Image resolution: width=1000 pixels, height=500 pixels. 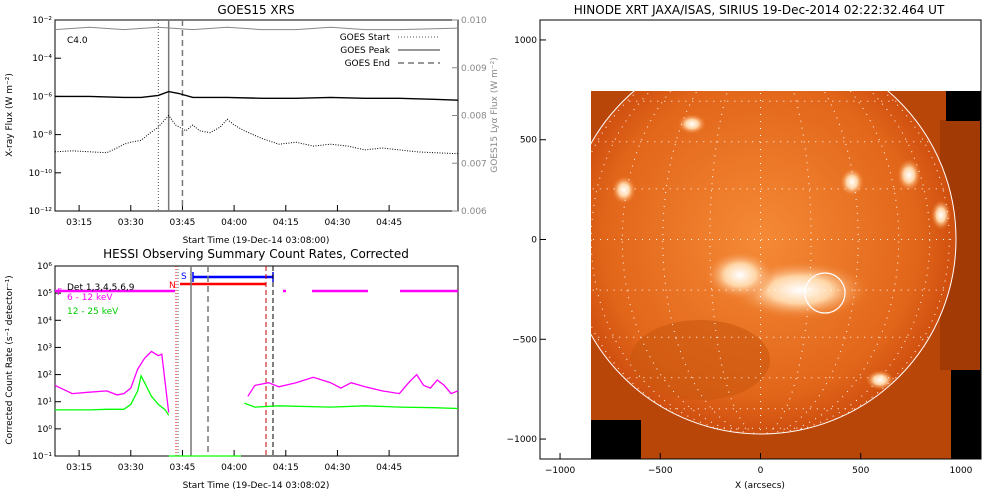 What do you see at coordinates (93, 312) in the screenshot?
I see `hessi-legend-high: 12 - 25 keV` at bounding box center [93, 312].